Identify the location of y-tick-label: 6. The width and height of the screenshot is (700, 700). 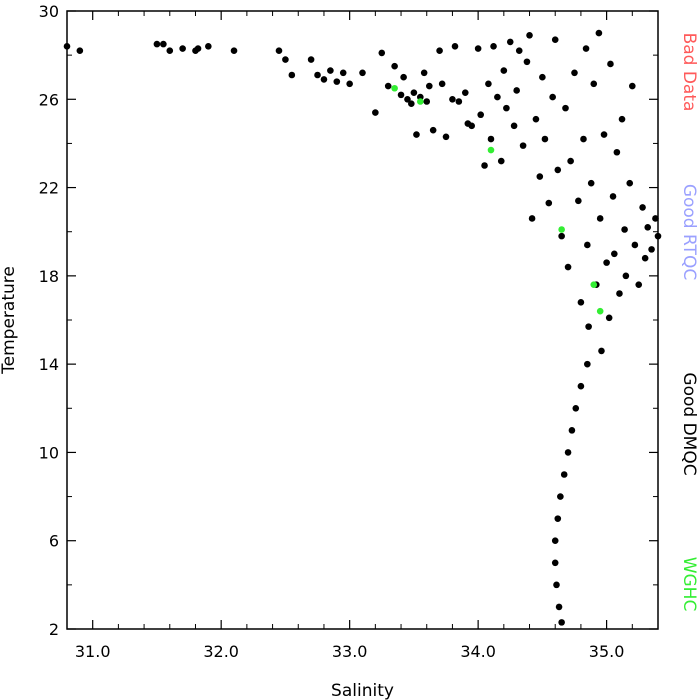
(54, 541).